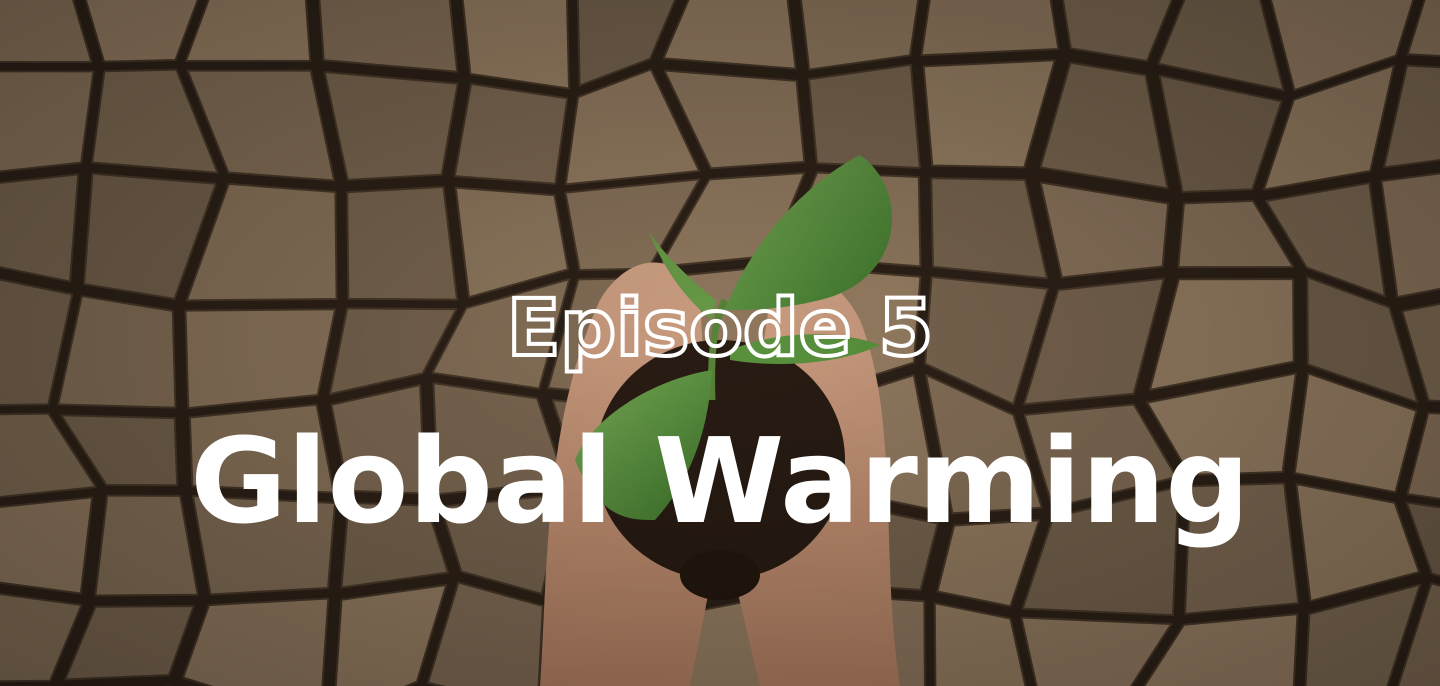  Describe the element at coordinates (720, 481) in the screenshot. I see `title: Global Warming` at that location.